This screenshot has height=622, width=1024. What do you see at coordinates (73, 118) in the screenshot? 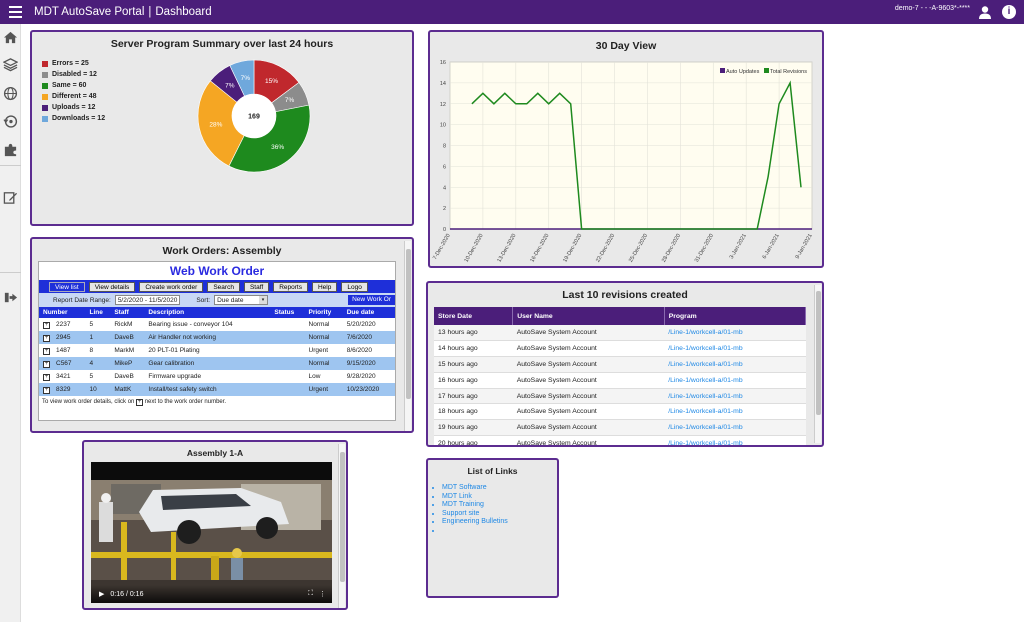
I see `legend-entry: Downloads = 12` at bounding box center [73, 118].